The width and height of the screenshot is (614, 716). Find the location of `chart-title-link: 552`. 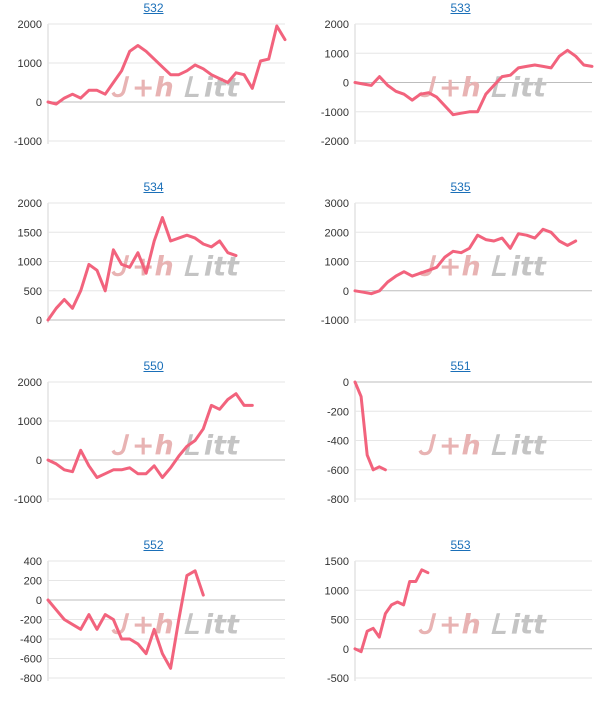

chart-title-link: 552 is located at coordinates (153, 545).